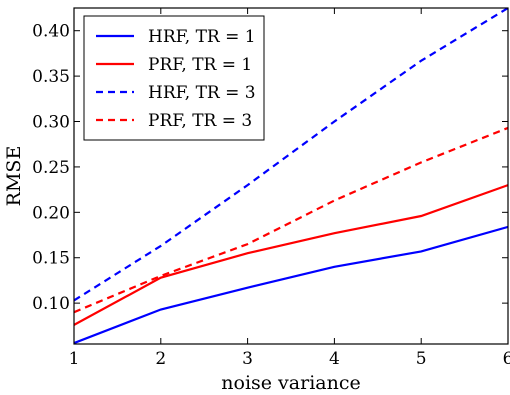 Image resolution: width=510 pixels, height=395 pixels. I want to click on y-tick-label: 0.20, so click(51, 213).